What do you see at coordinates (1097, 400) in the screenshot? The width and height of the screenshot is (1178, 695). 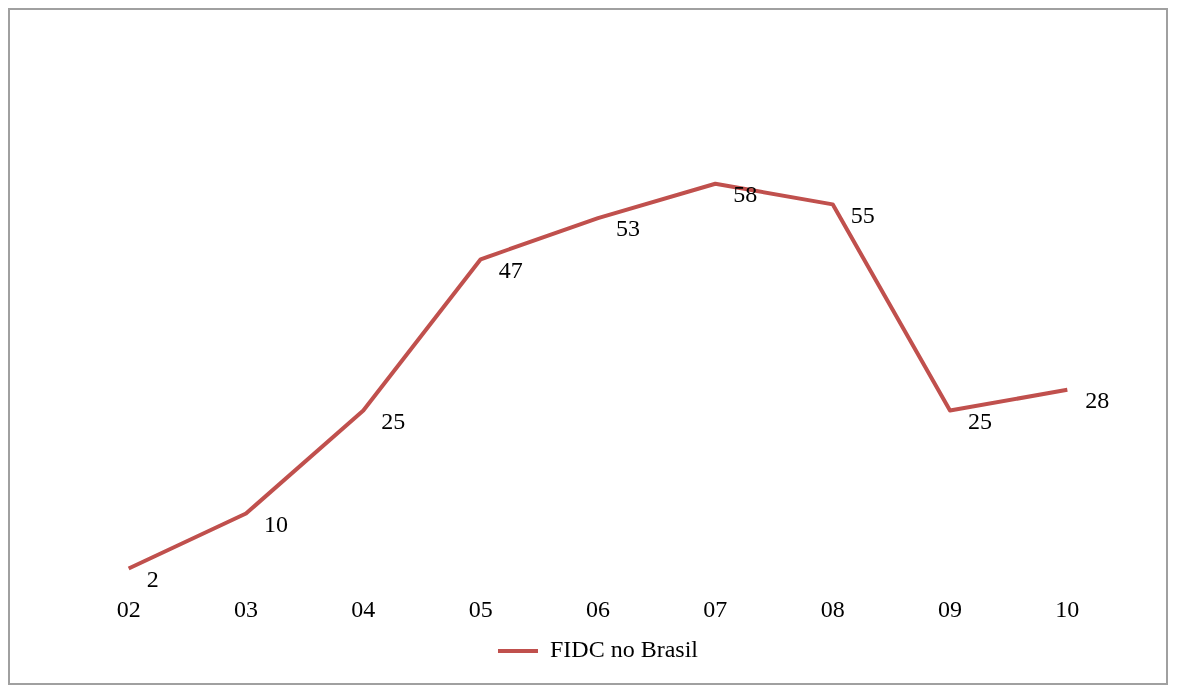 I see `data-label: 28` at bounding box center [1097, 400].